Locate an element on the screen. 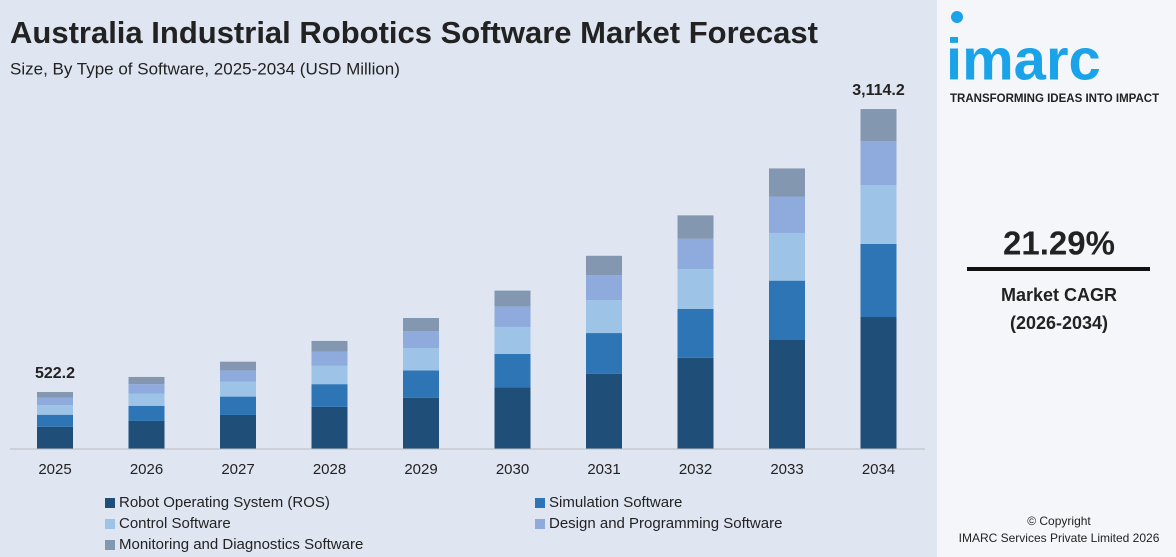 This screenshot has width=1176, height=557. x-tick-label: 2034 is located at coordinates (878, 469).